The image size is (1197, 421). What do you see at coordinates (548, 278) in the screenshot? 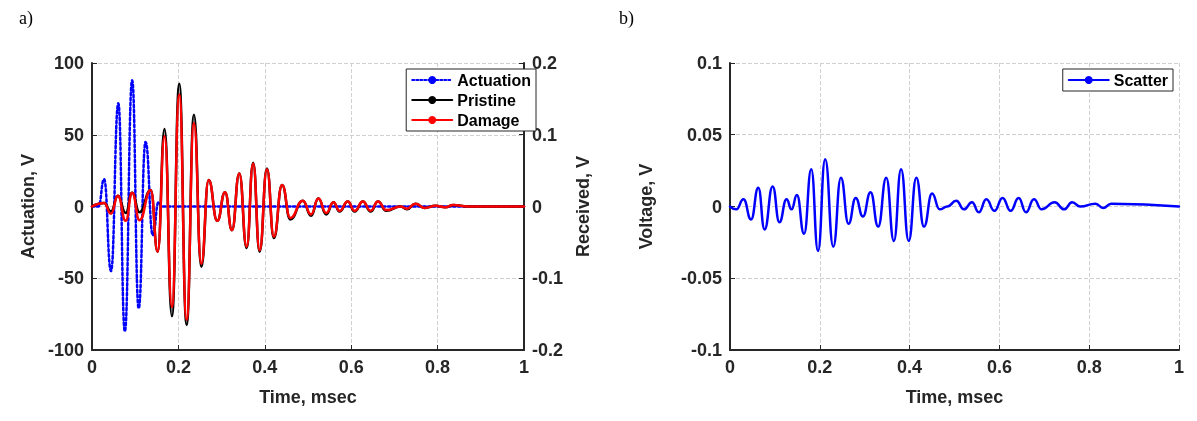
I see `y2-tick-label: -0.1` at bounding box center [548, 278].